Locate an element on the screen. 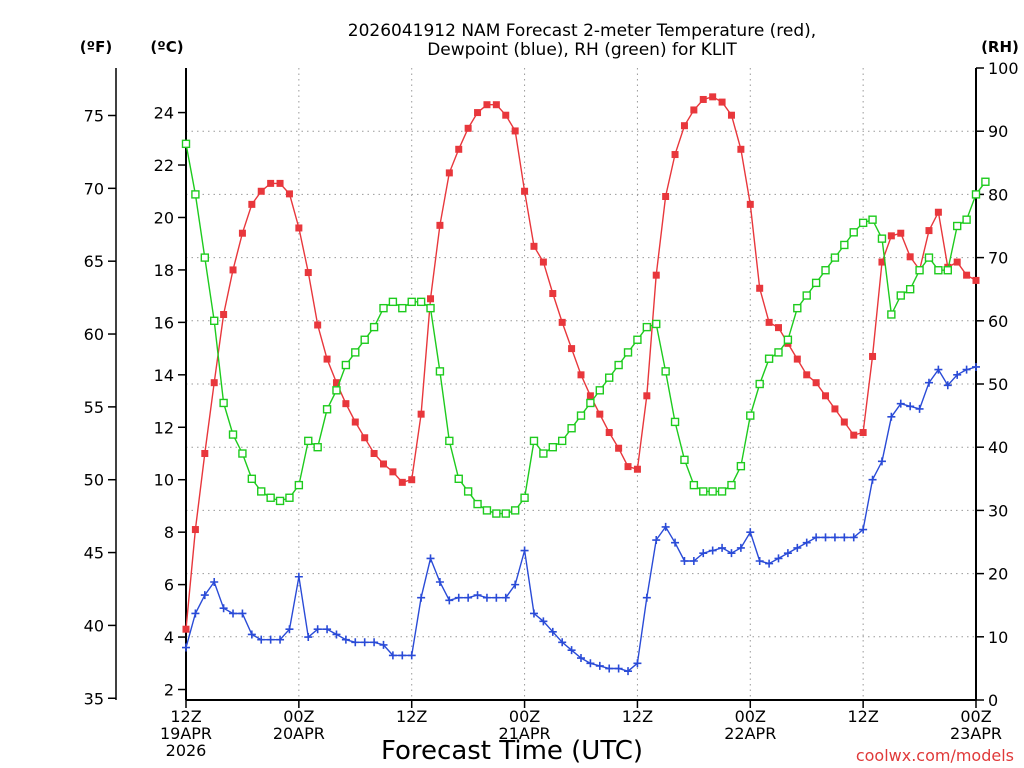 This screenshot has width=1024, height=768. rh-unit-label: (RH) is located at coordinates (1000, 47).